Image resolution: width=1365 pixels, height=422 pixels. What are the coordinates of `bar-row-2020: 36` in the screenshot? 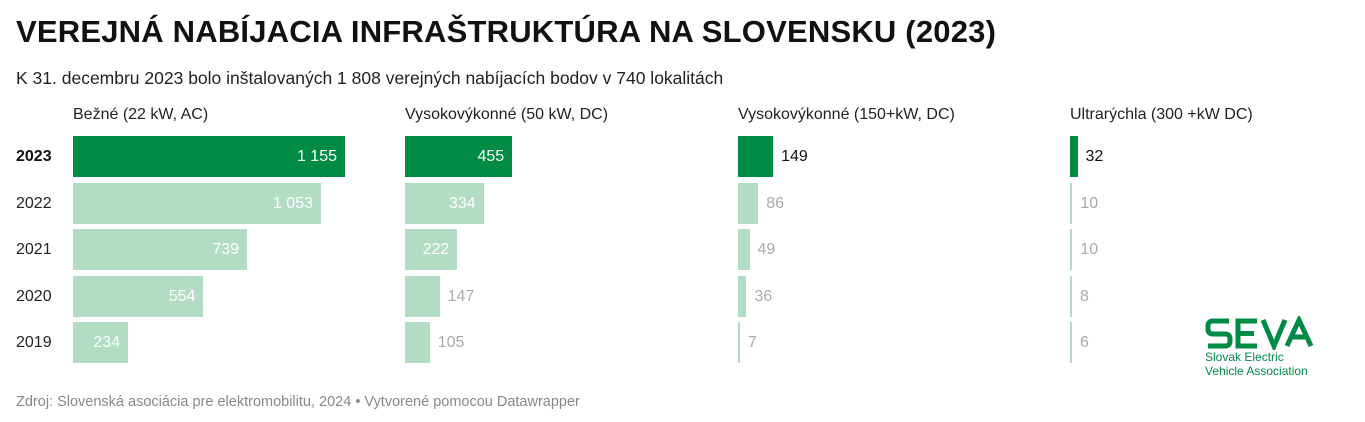 It's located at (888, 296).